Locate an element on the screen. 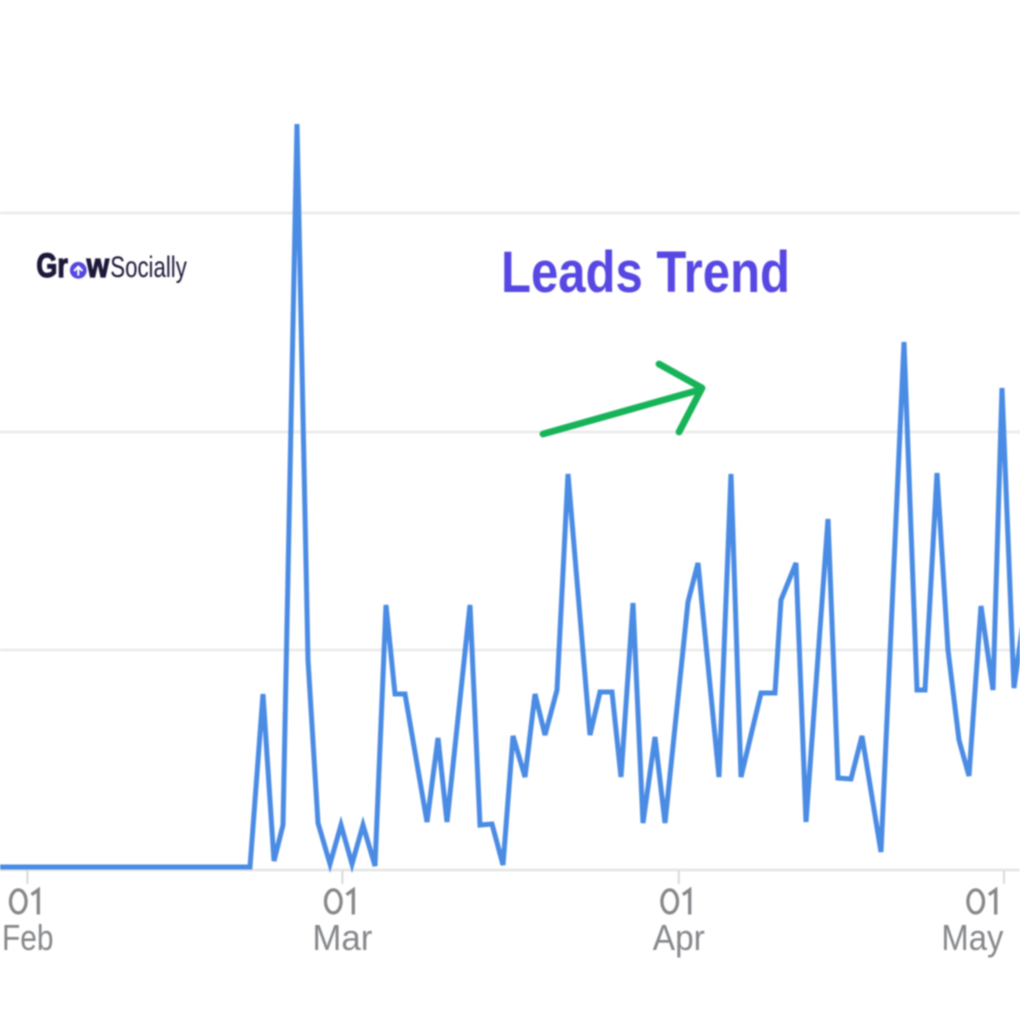  svg-text: w is located at coordinates (98, 266).